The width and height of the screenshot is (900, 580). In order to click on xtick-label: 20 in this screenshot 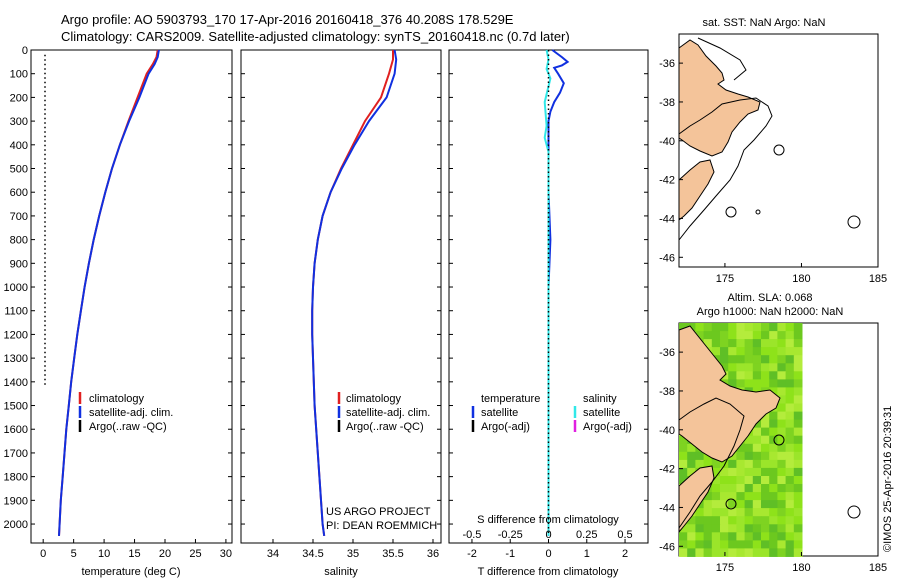, I will do `click(165, 554)`.